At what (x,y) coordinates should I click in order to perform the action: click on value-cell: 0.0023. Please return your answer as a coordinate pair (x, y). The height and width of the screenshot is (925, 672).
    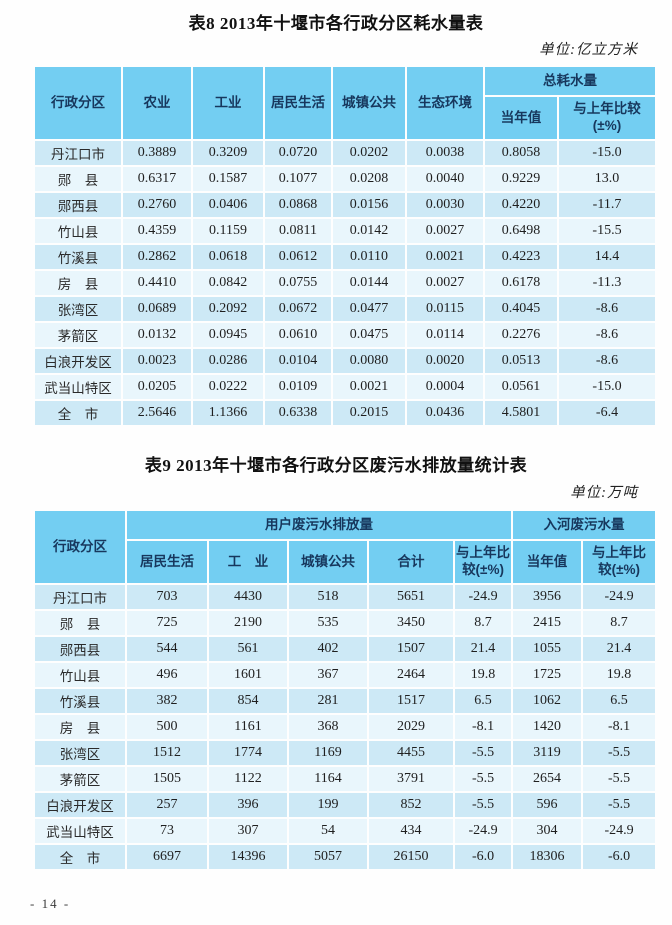
    Looking at the image, I should click on (157, 361).